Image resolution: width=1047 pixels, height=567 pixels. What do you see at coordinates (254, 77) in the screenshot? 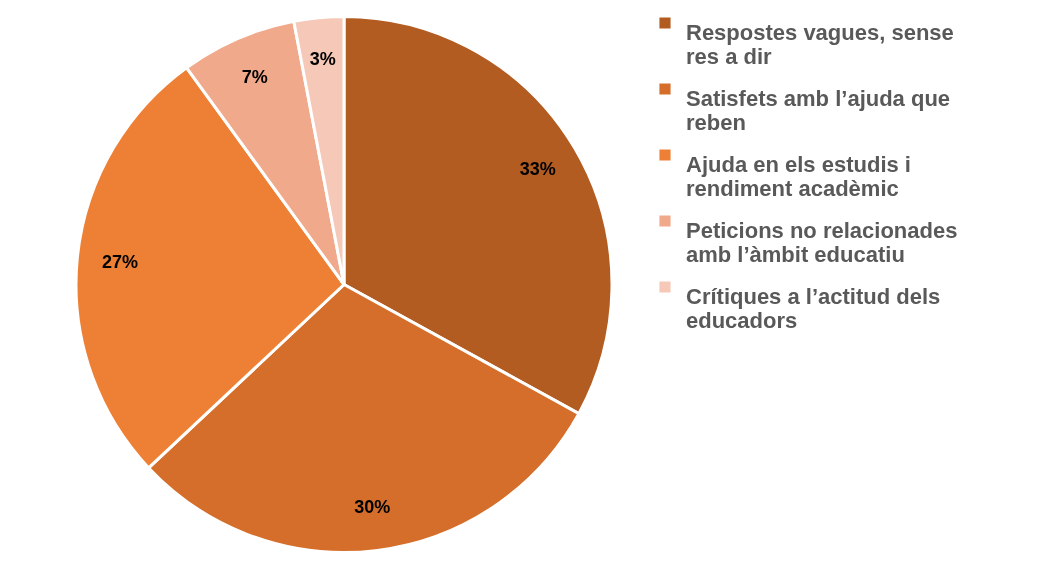
I see `data-label: 7%` at bounding box center [254, 77].